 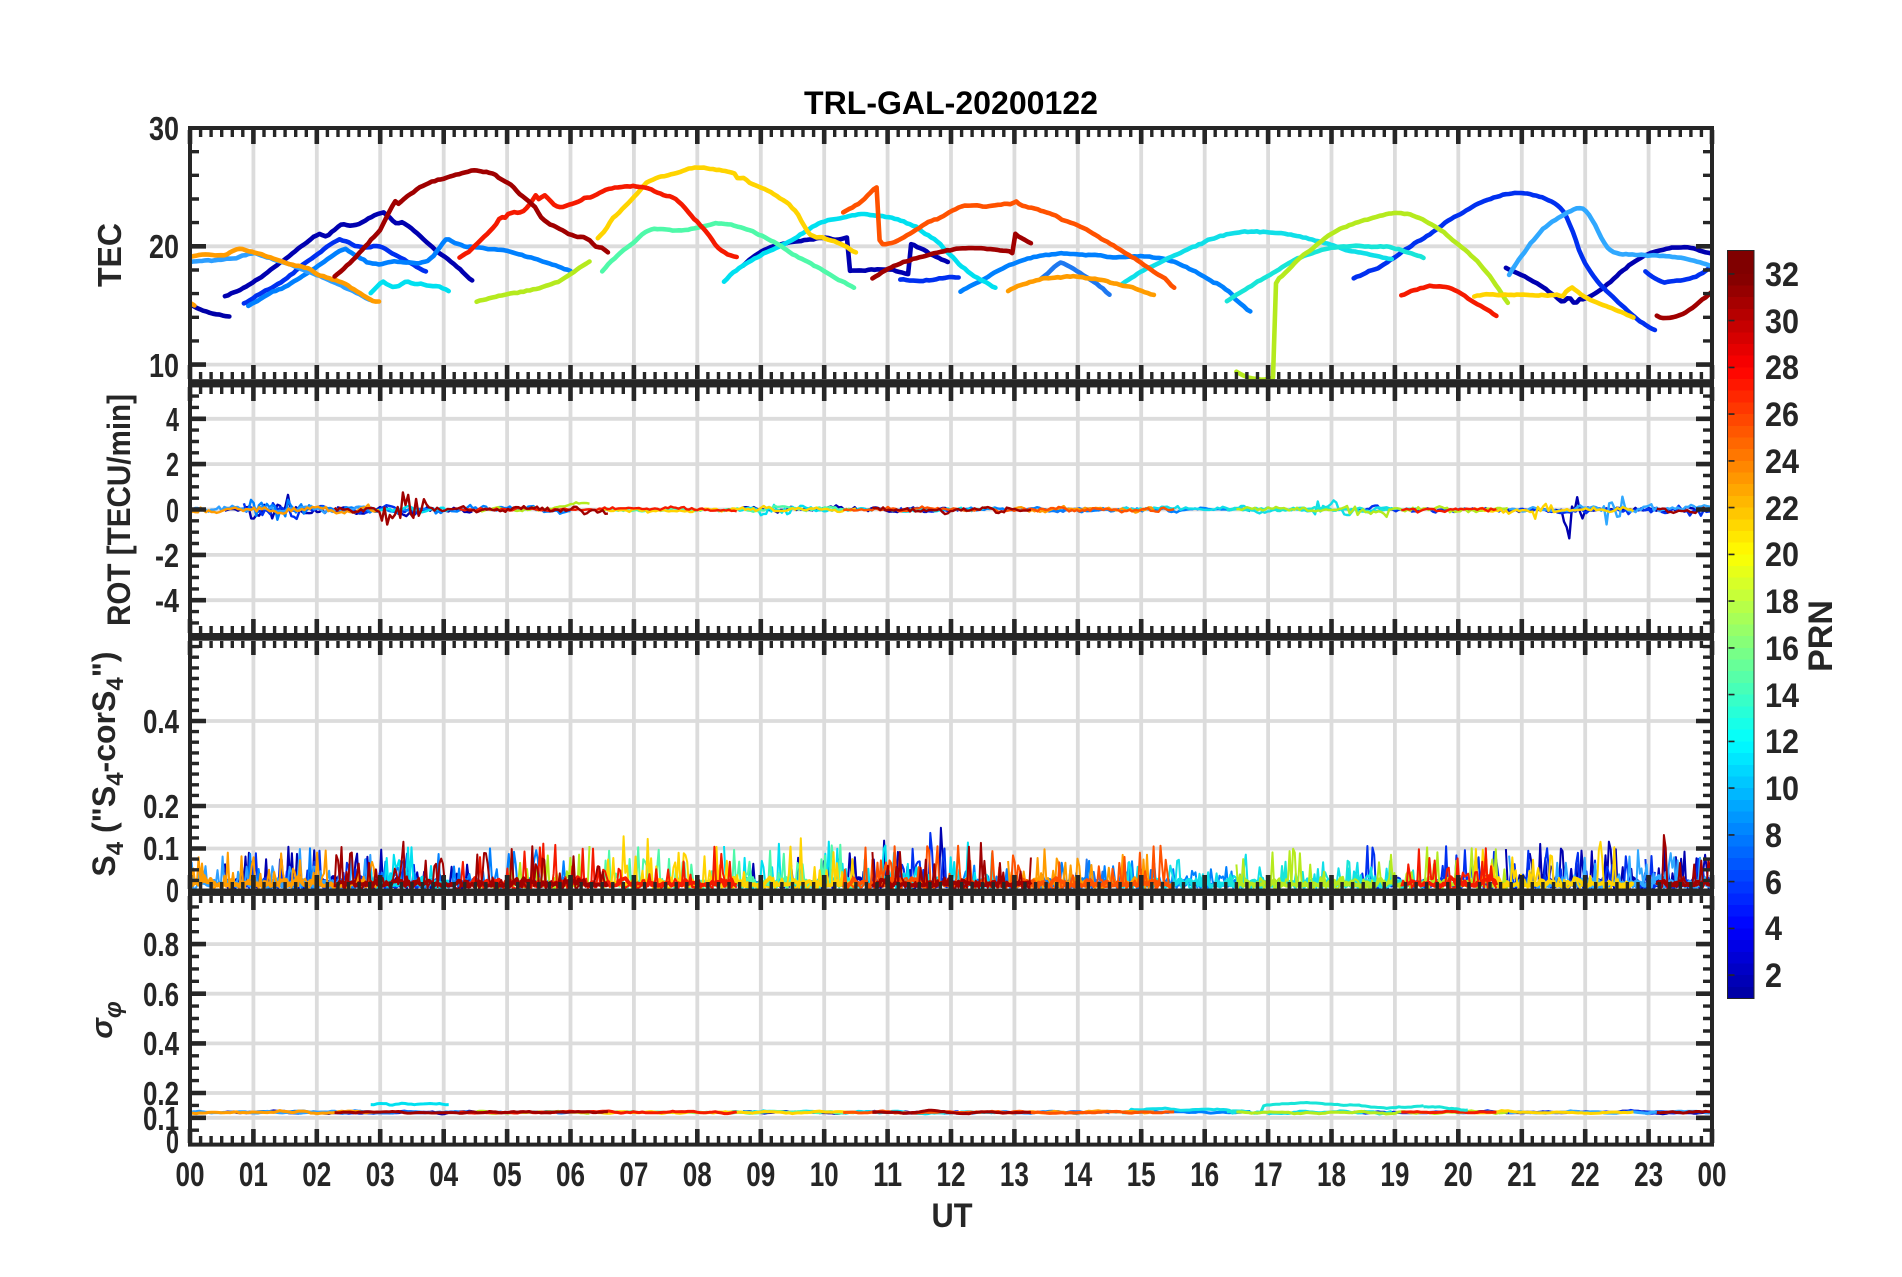 What do you see at coordinates (1141, 1175) in the screenshot?
I see `svg-text: 15` at bounding box center [1141, 1175].